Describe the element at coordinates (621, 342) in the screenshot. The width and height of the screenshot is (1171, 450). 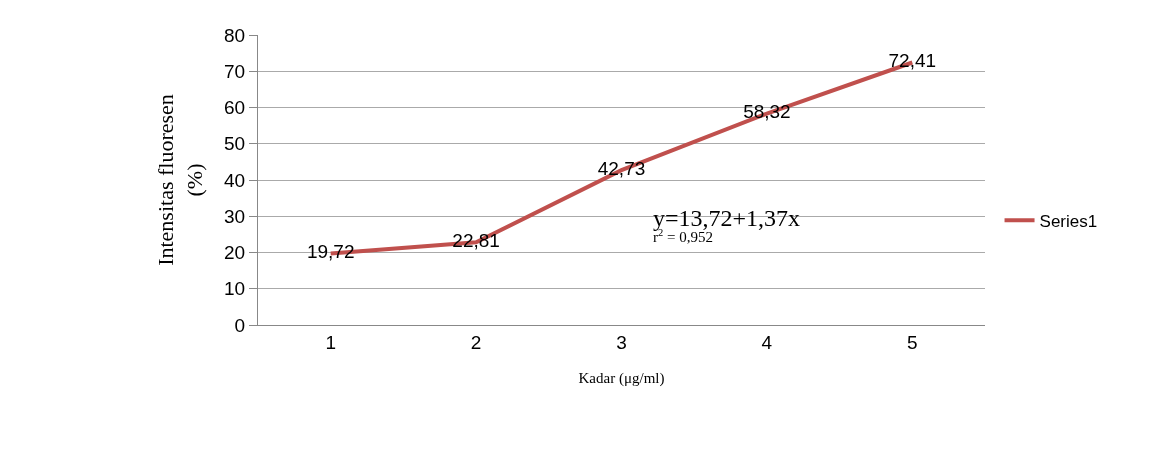
I see `x-tick-label: 3` at that location.